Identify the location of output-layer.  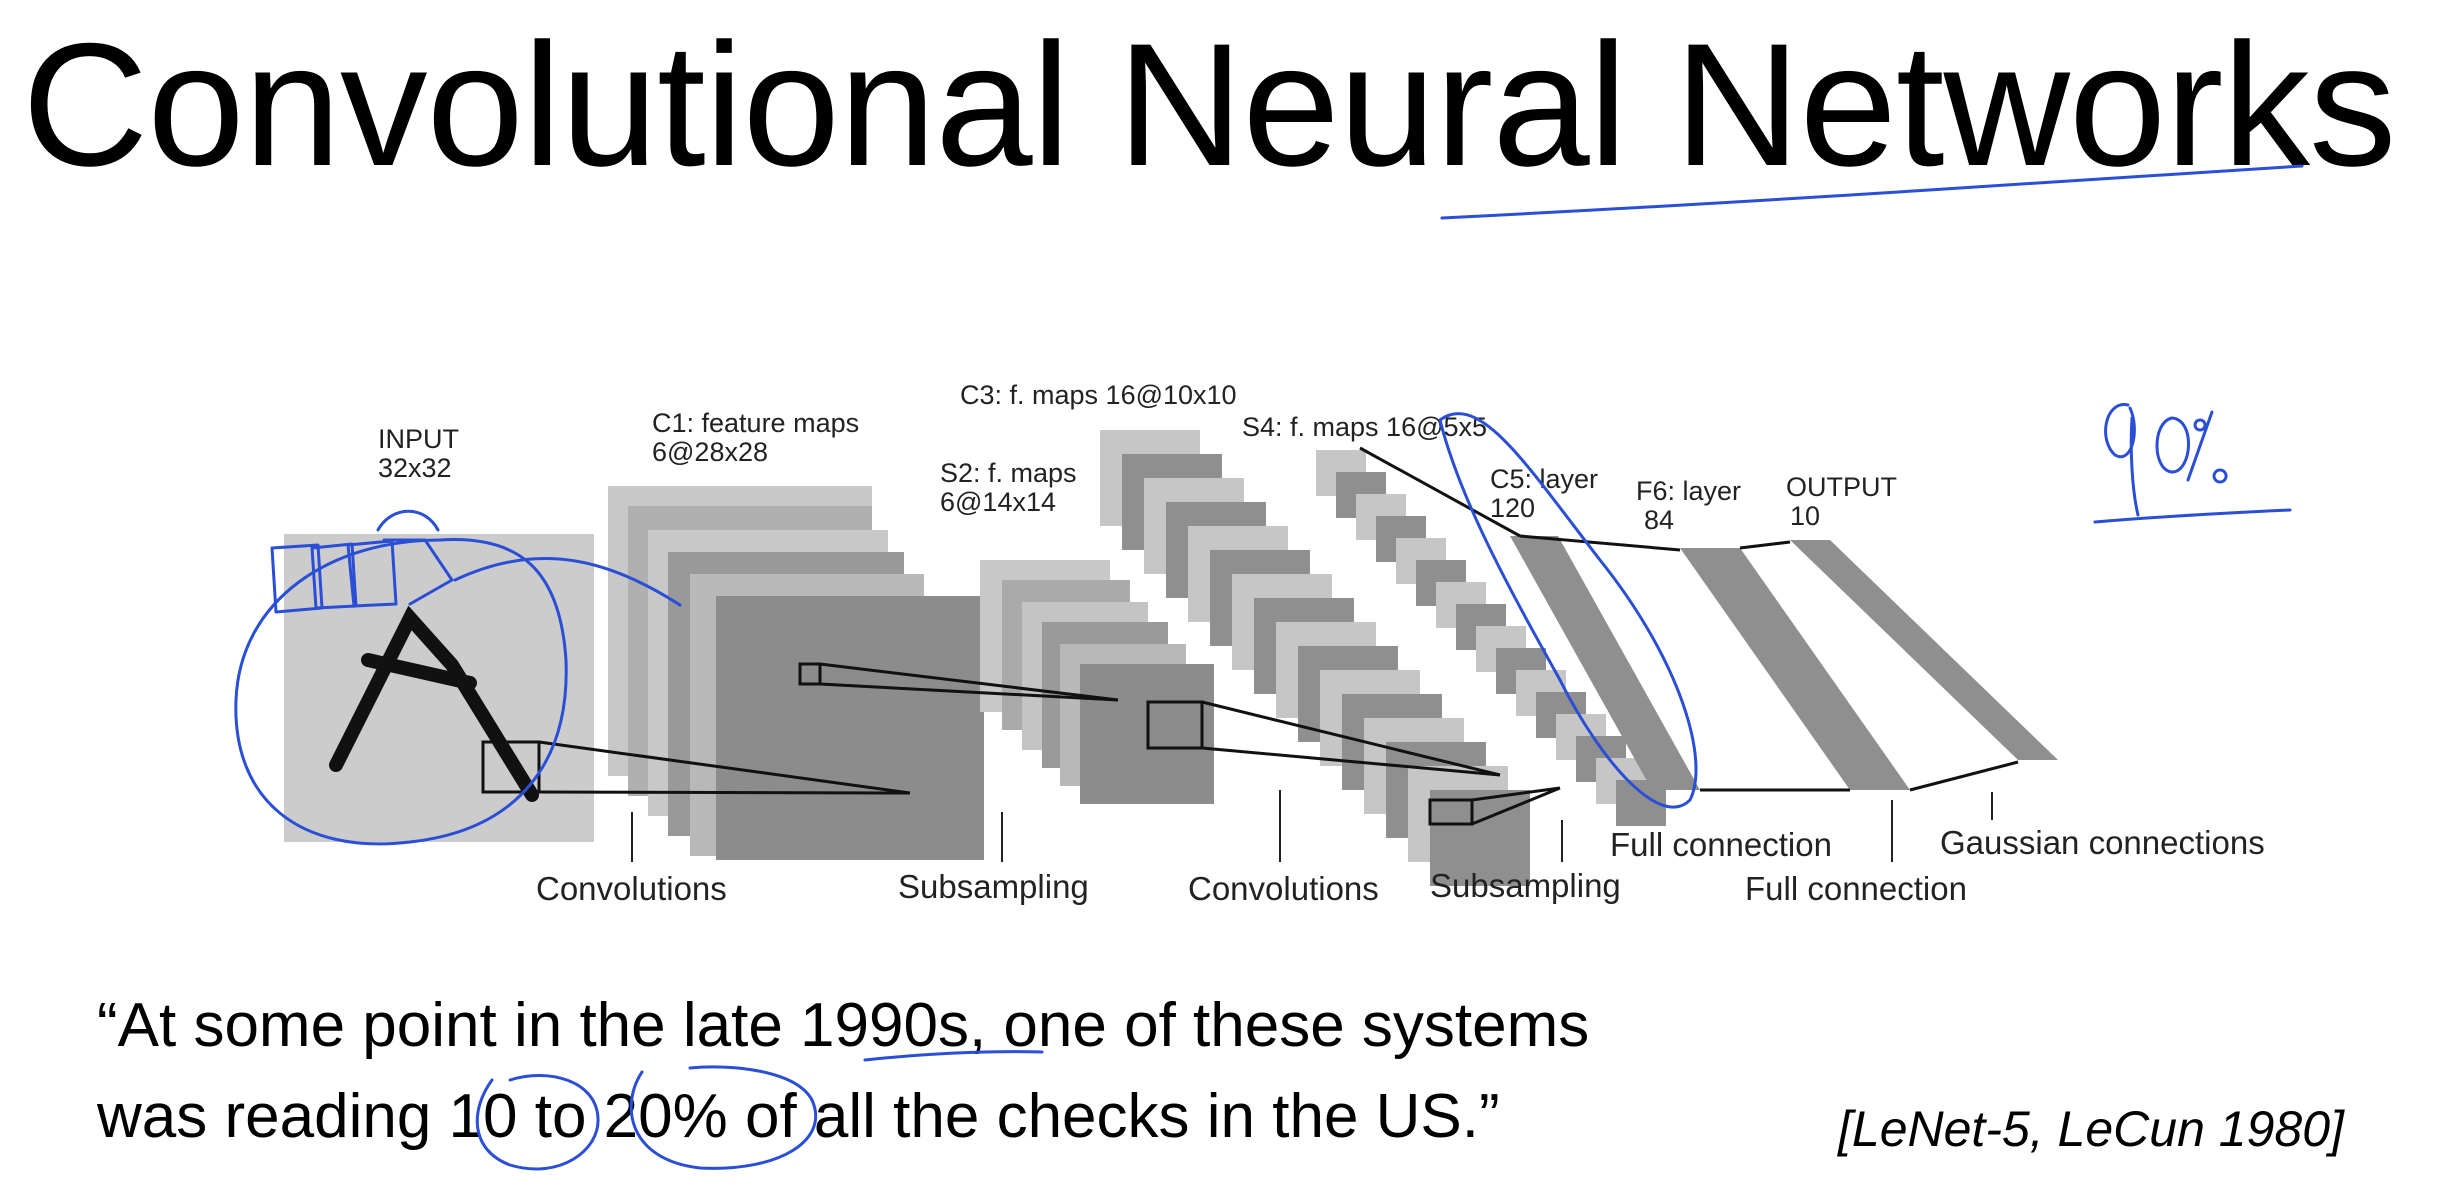
(1924, 650).